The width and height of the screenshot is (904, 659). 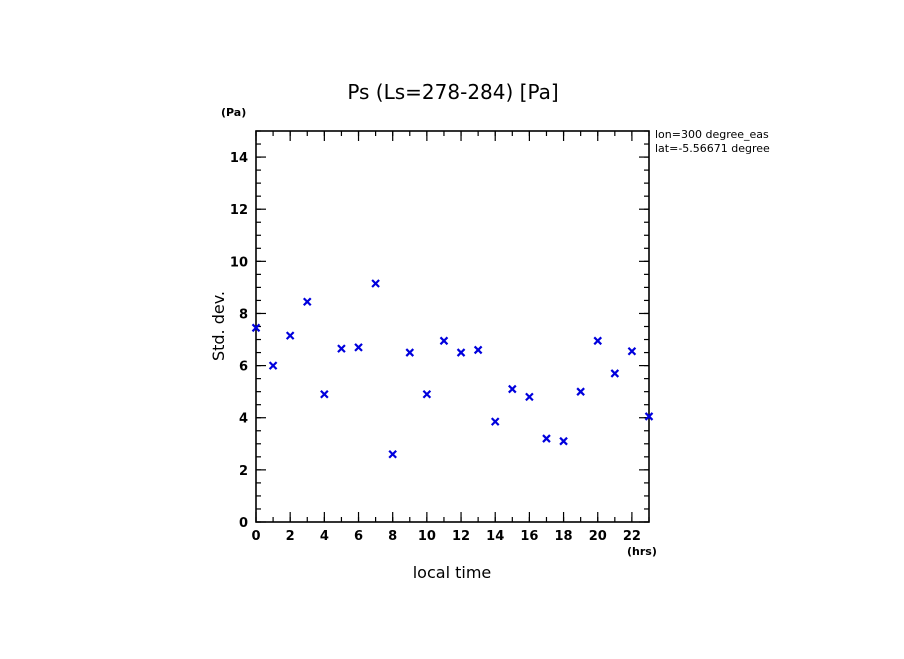 I want to click on x-tick-label: 0, so click(x=255, y=536).